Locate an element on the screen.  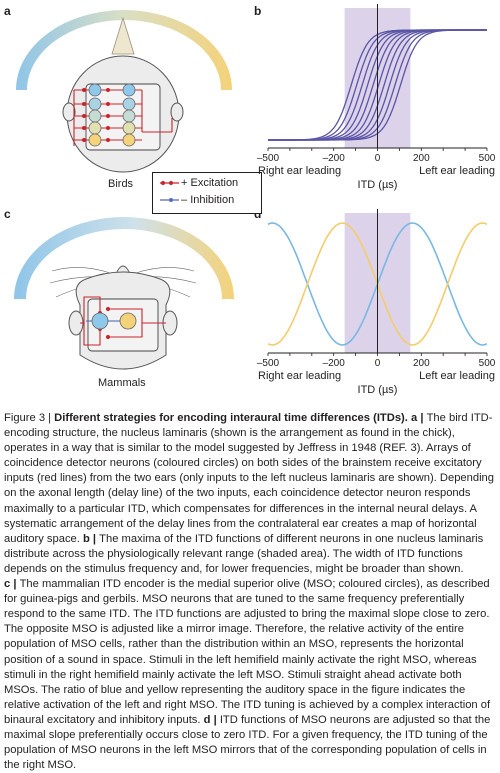
legend-inhibition-label: – Inhibition is located at coordinates (208, 200).